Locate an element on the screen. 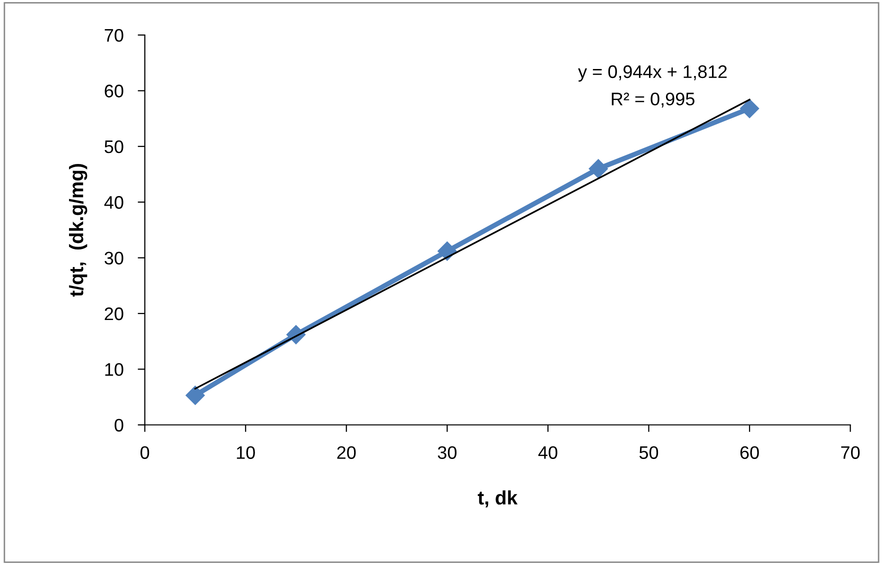 This screenshot has height=565, width=883. y-tick-label: 40 is located at coordinates (114, 202).